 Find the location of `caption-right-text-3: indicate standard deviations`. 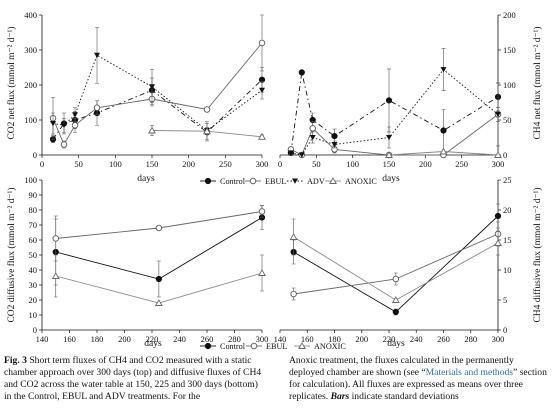

caption-right-text-3: indicate standard deviations is located at coordinates (404, 396).